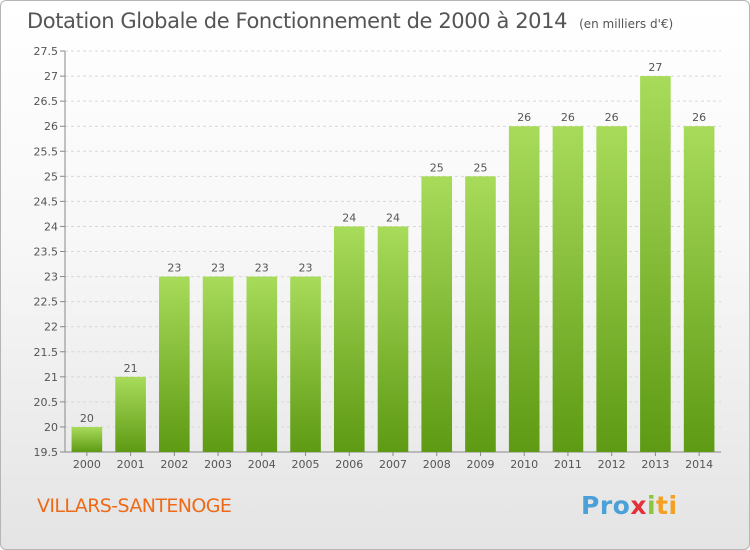  What do you see at coordinates (218, 464) in the screenshot?
I see `x-tick-label: 2003` at bounding box center [218, 464].